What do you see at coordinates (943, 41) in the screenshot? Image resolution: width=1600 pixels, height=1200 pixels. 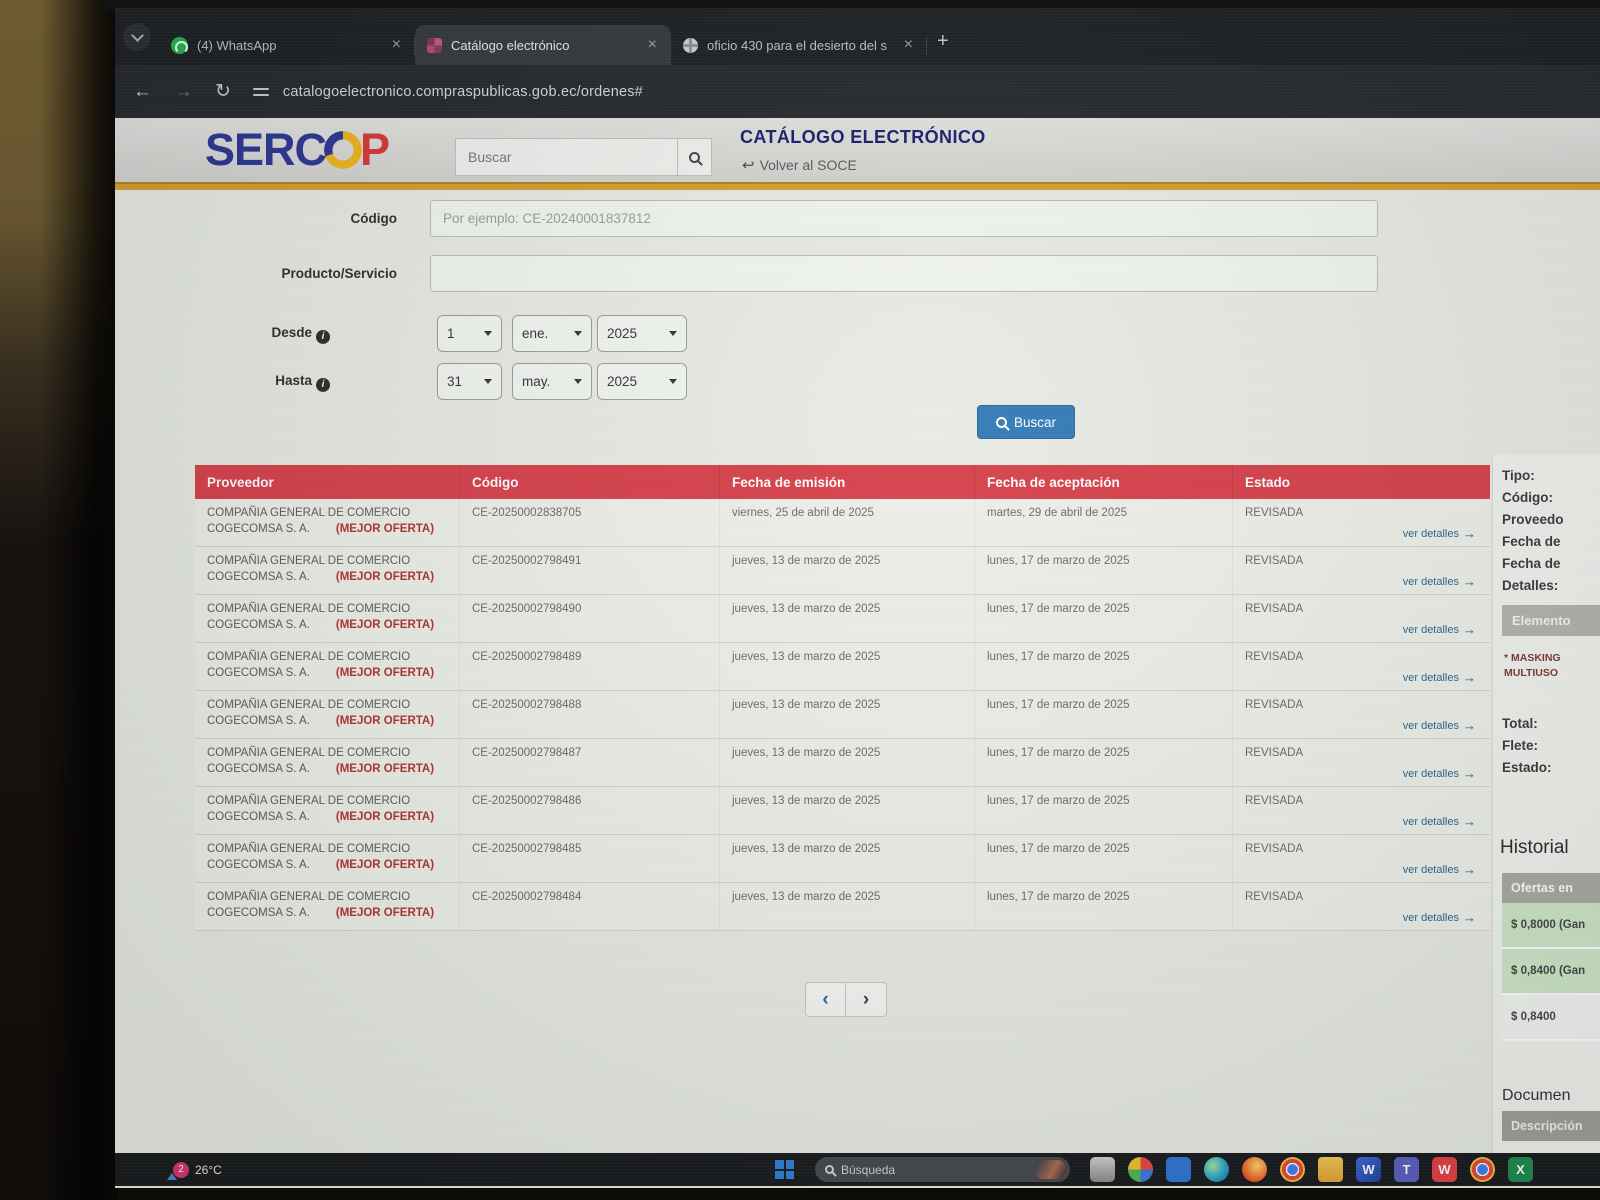 I see `new-tab-button: +` at bounding box center [943, 41].